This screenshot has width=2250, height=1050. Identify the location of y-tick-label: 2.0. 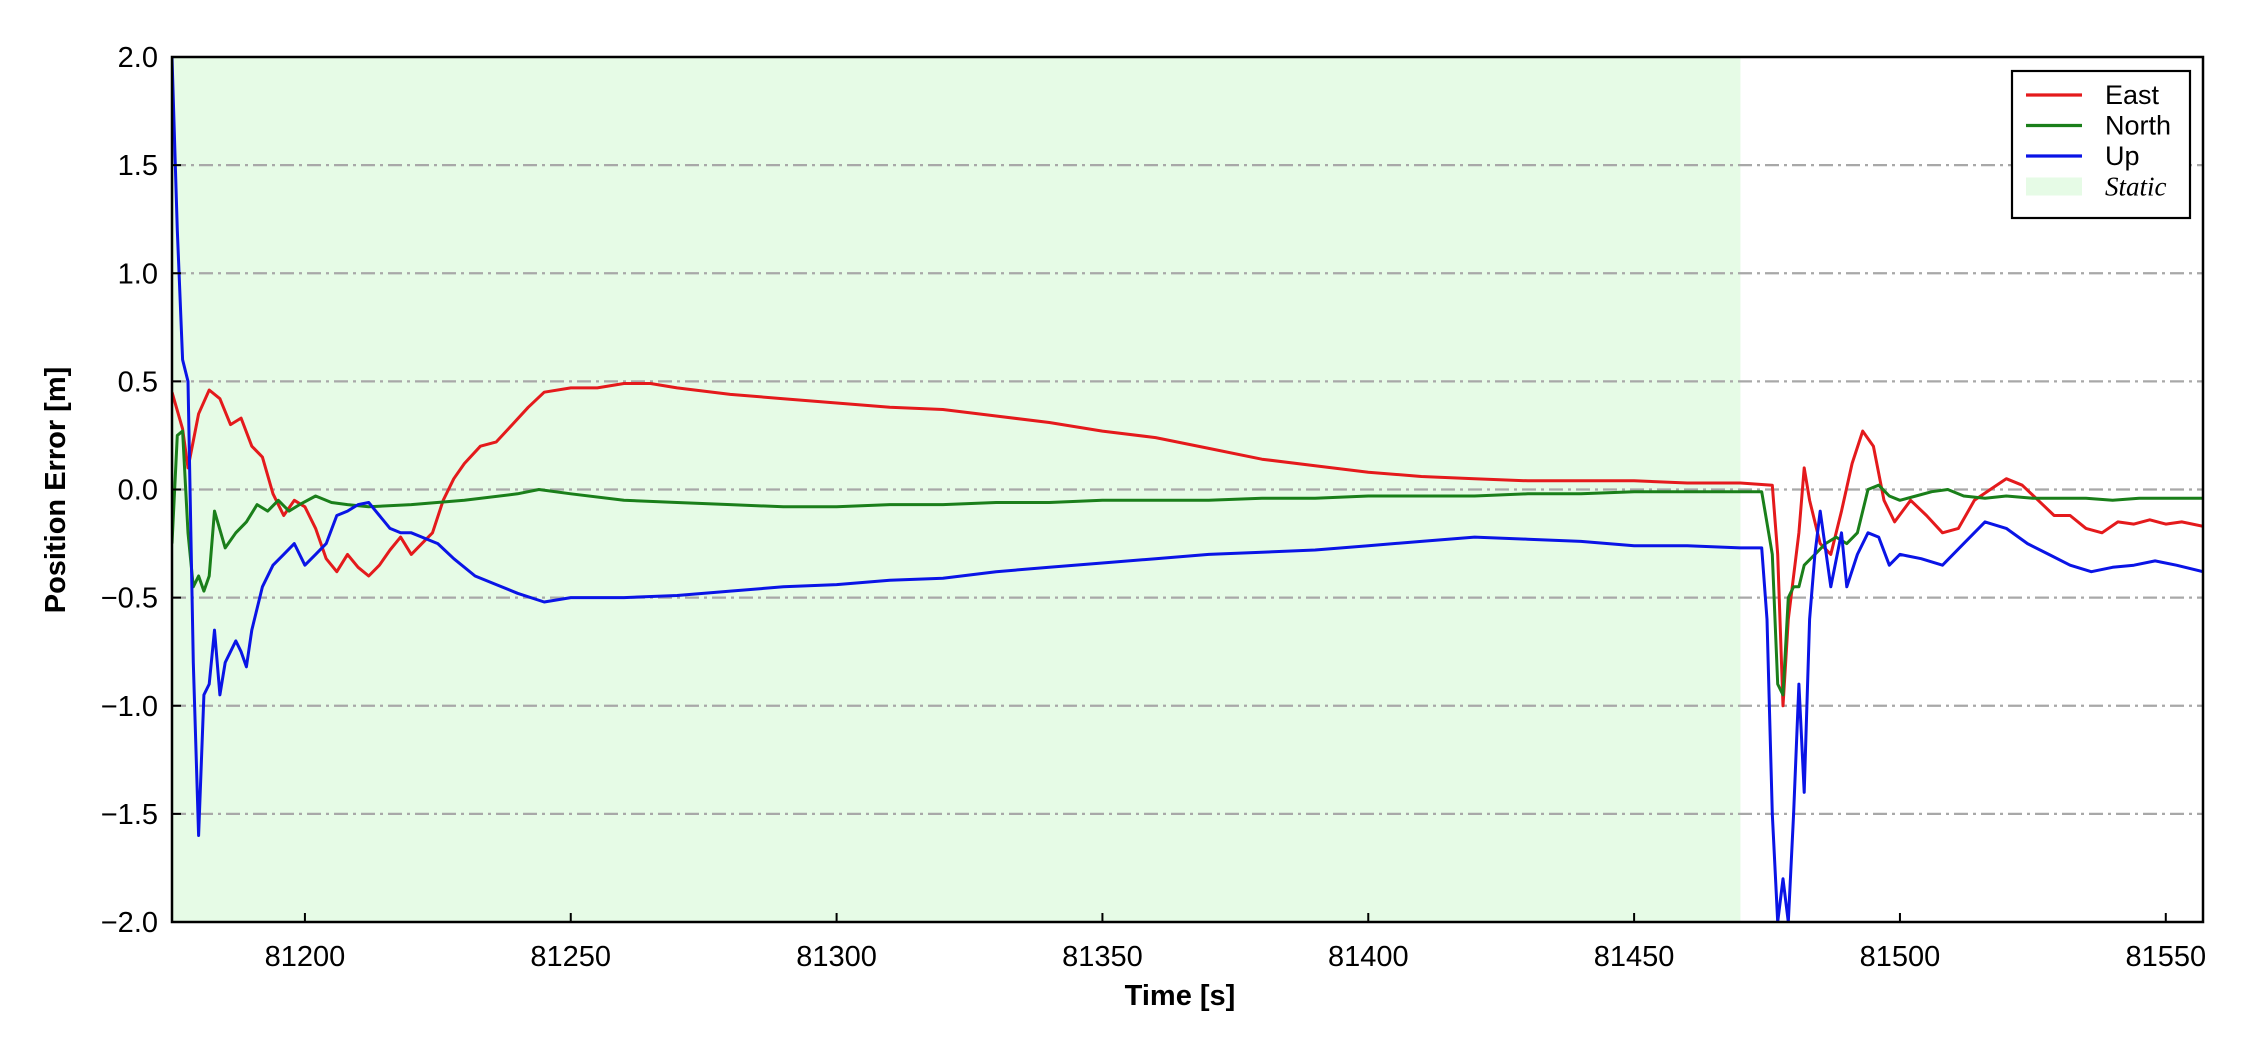
(138, 58).